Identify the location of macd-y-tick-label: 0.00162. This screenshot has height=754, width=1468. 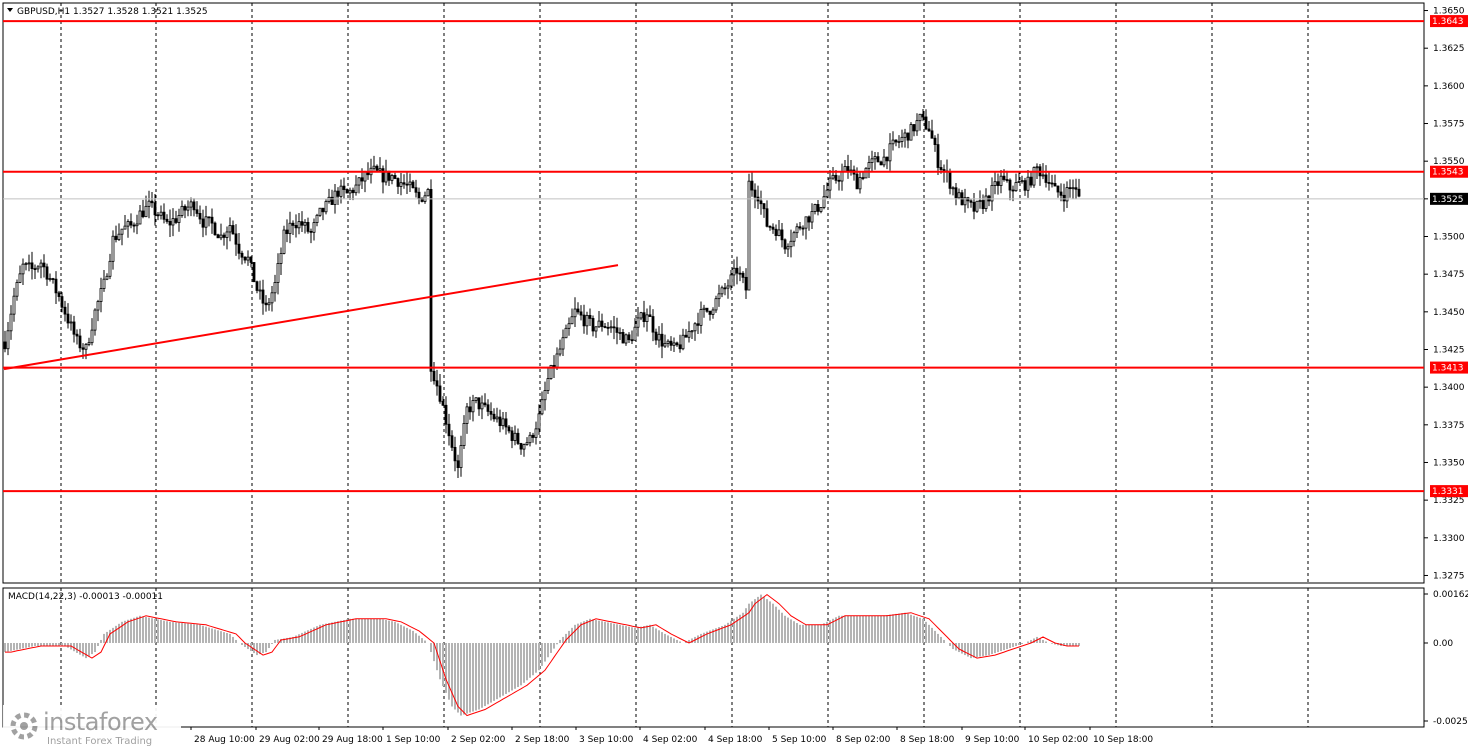
(1450, 595).